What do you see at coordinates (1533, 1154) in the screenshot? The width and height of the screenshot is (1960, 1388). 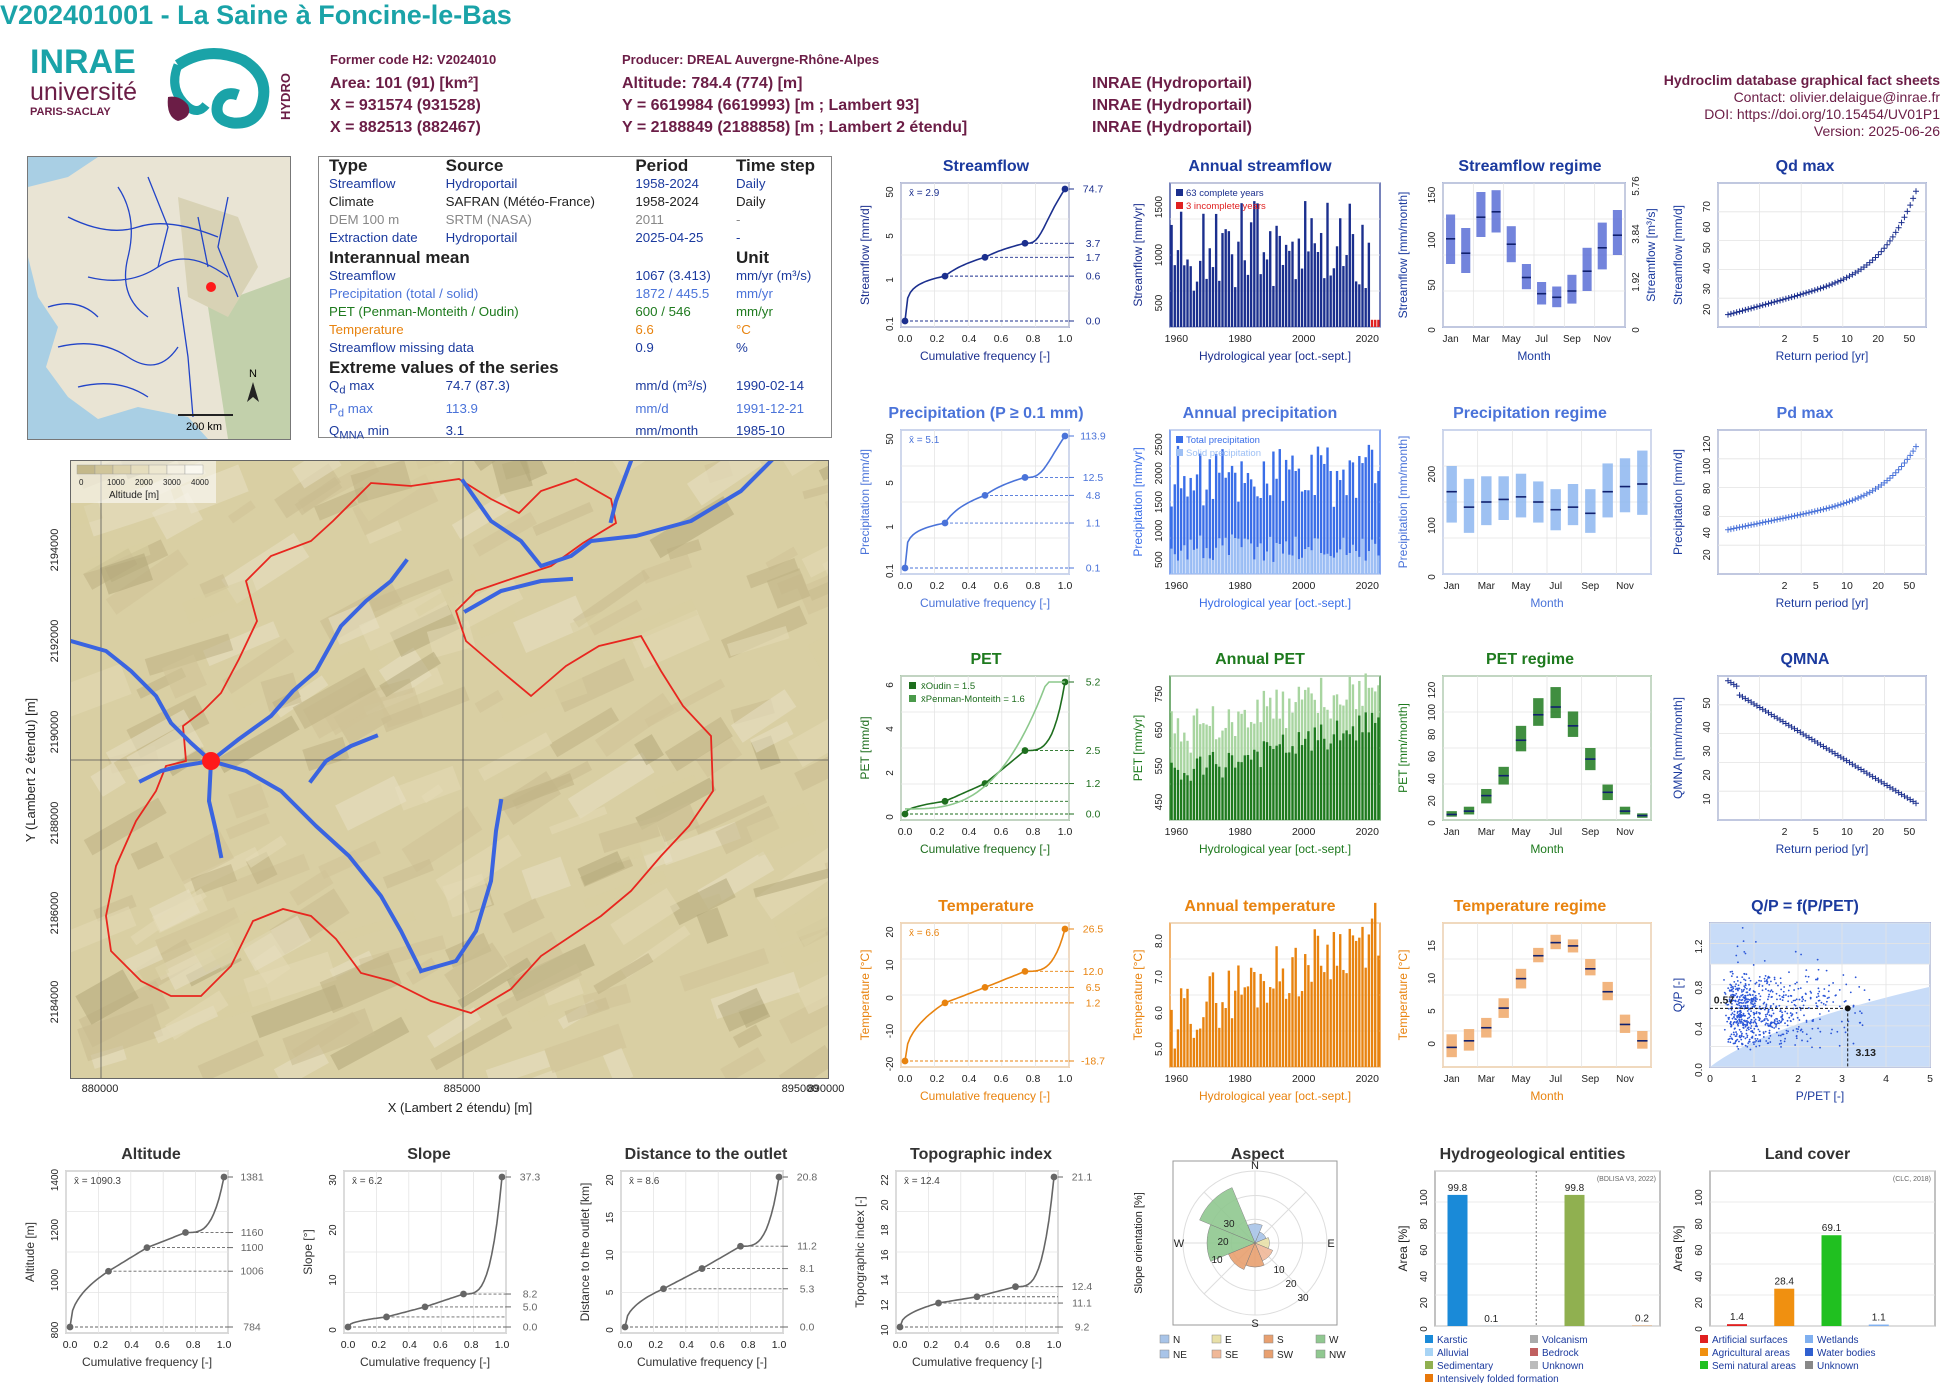 I see `chart-title: Hydrogeological entities` at bounding box center [1533, 1154].